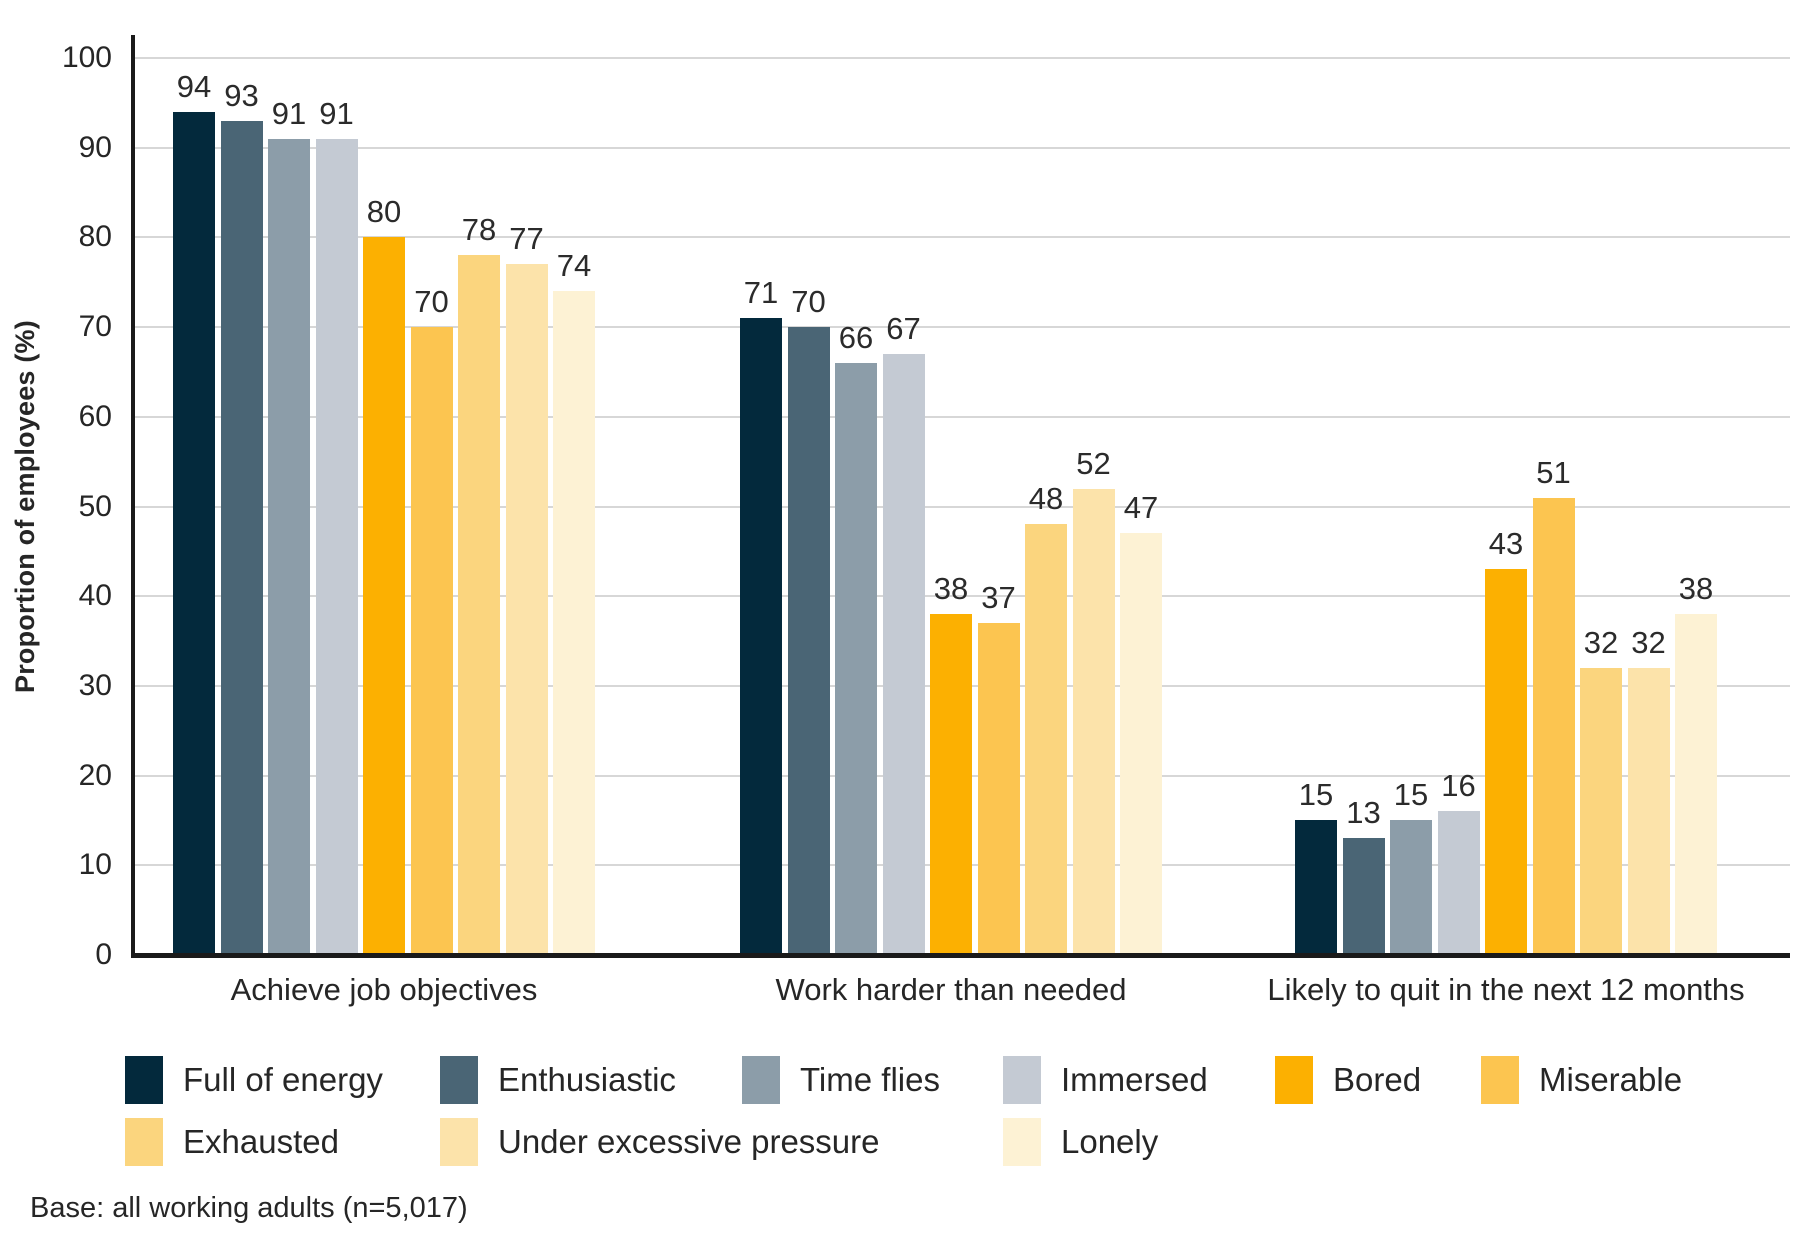 The height and width of the screenshot is (1252, 1807). I want to click on bar-time-flies-work-harder-than-needed, so click(856, 659).